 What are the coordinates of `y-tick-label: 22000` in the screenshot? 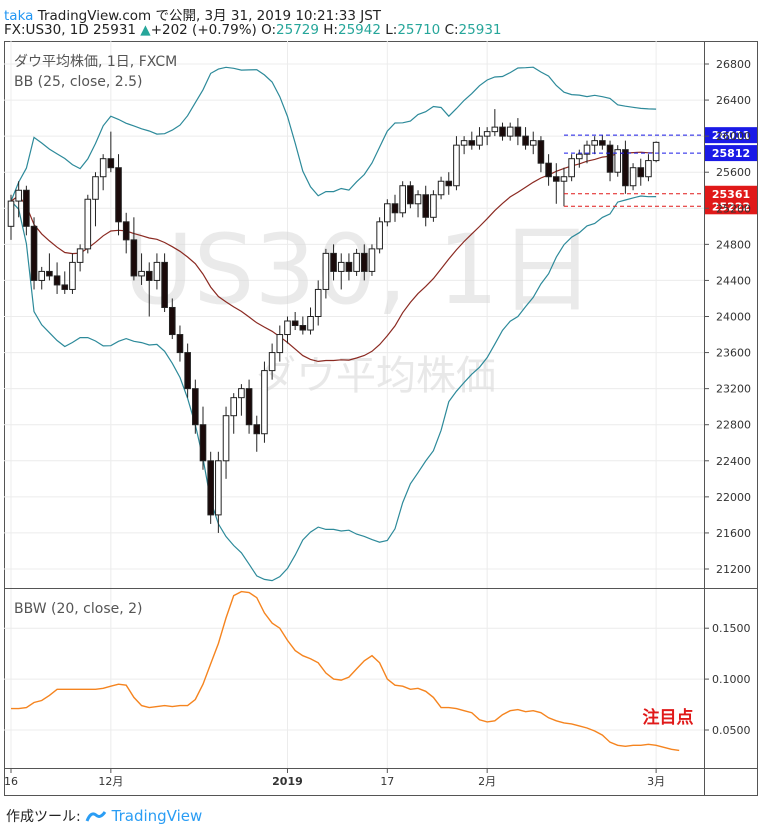 It's located at (733, 497).